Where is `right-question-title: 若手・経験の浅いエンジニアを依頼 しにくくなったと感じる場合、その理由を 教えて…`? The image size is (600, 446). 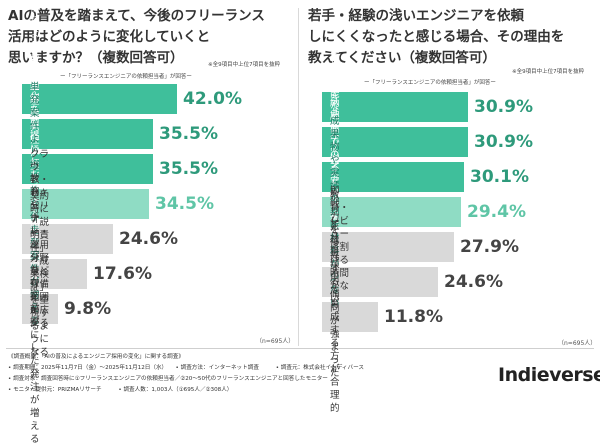
right-question-title: 若手・経験の浅いエンジニアを依頼 しにくくなったと感じる場合、その理由を 教えて… is located at coordinates (436, 37).